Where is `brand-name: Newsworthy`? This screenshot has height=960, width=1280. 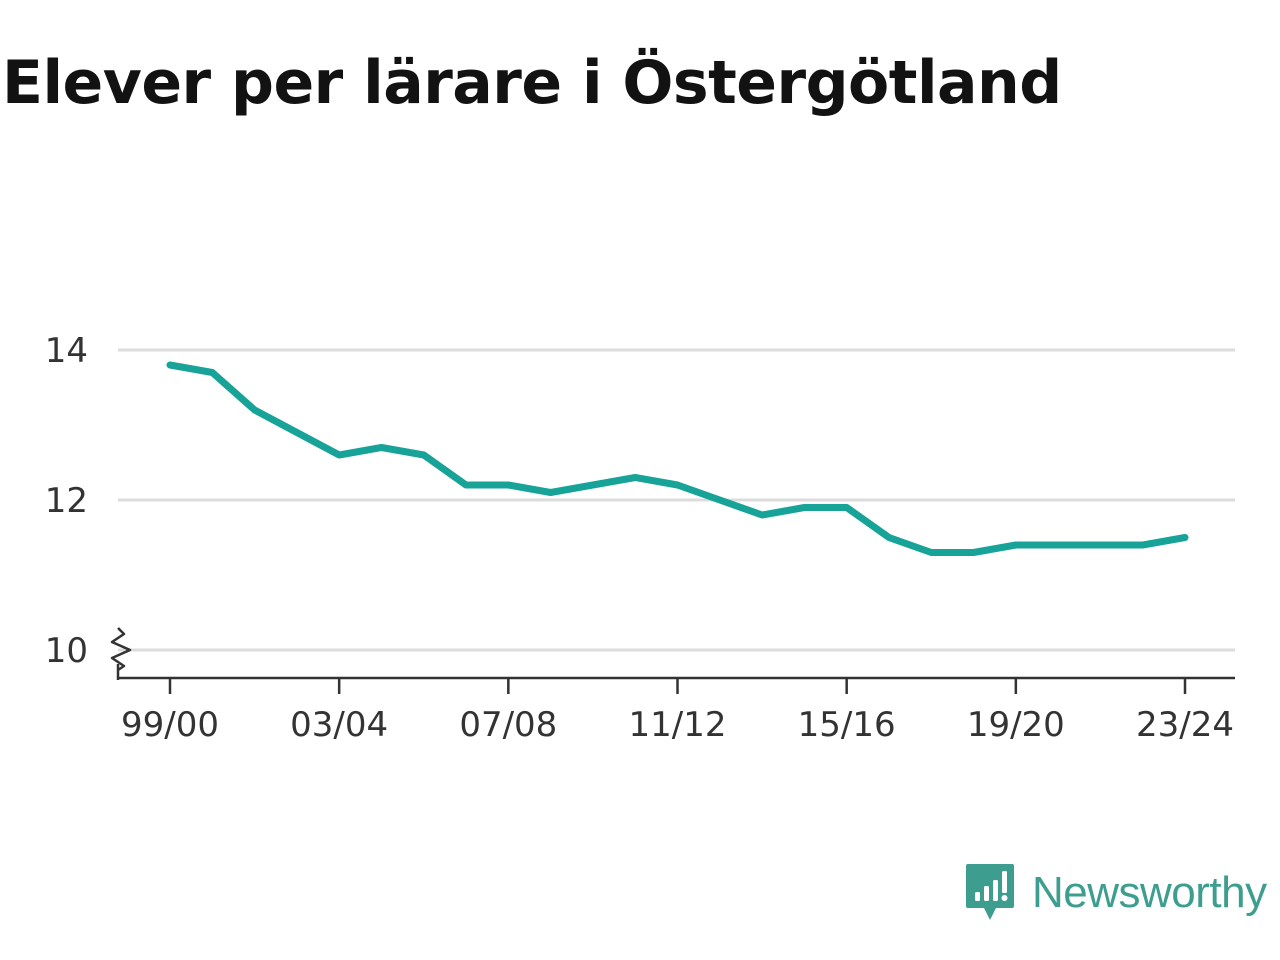 brand-name: Newsworthy is located at coordinates (1149, 892).